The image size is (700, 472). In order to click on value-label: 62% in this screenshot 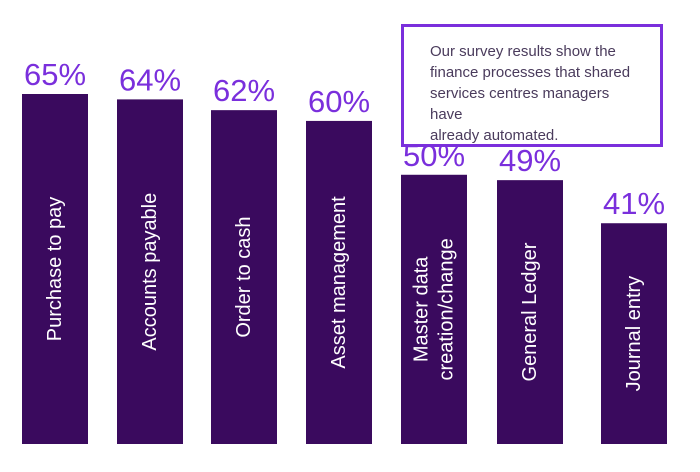, I will do `click(244, 90)`.